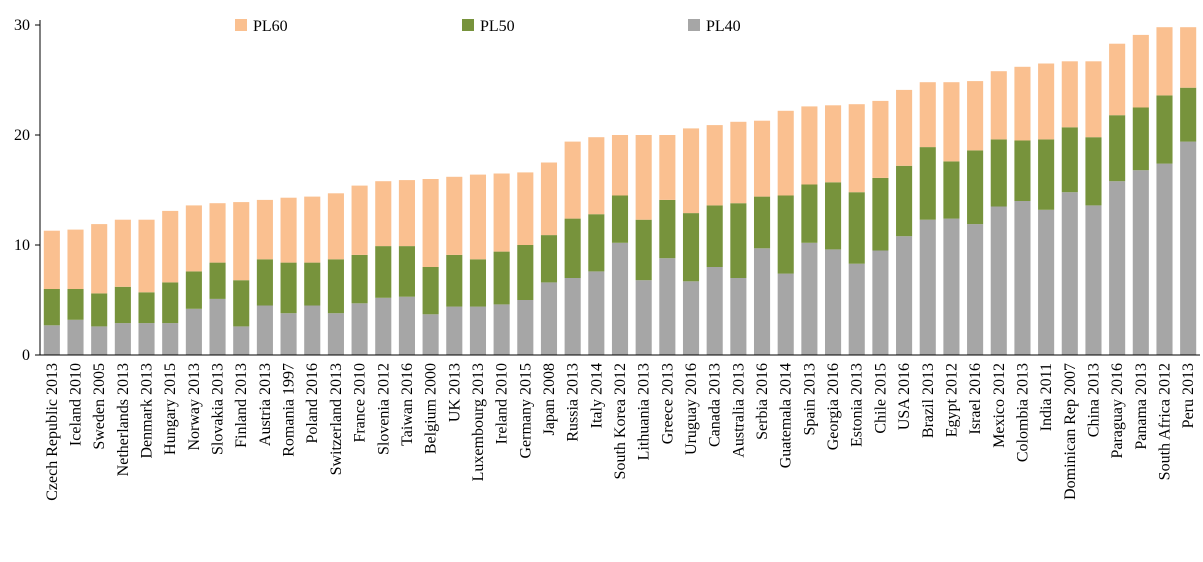 The image size is (1203, 562). What do you see at coordinates (975, 399) in the screenshot?
I see `x-tick-label: Israel 2016` at bounding box center [975, 399].